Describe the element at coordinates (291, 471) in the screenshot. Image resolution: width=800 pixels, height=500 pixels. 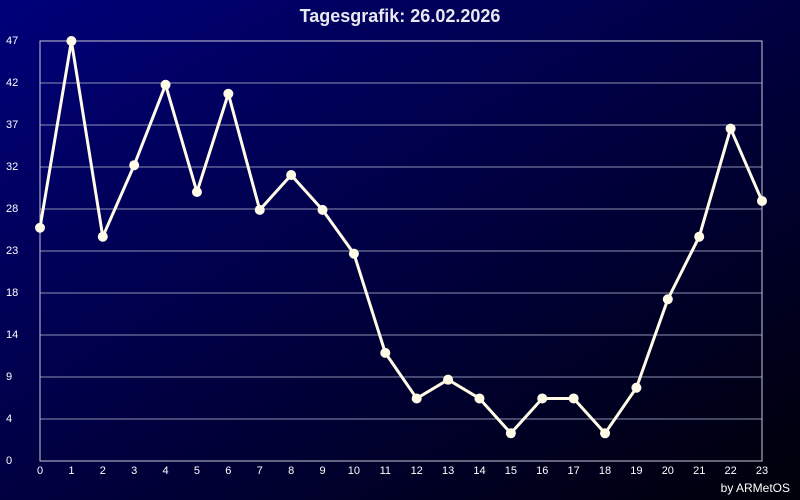
I see `x-tick-label: 8` at that location.